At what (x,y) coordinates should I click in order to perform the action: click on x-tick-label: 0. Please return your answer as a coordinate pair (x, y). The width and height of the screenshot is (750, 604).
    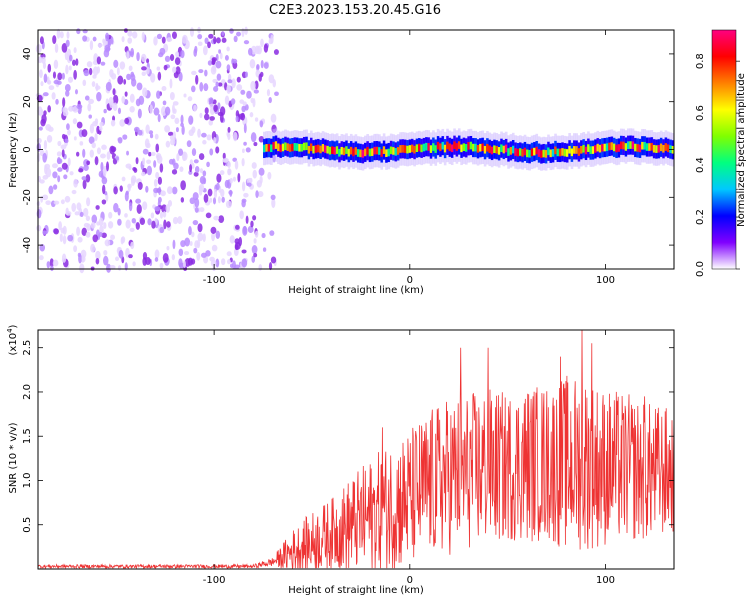
    Looking at the image, I should click on (410, 280).